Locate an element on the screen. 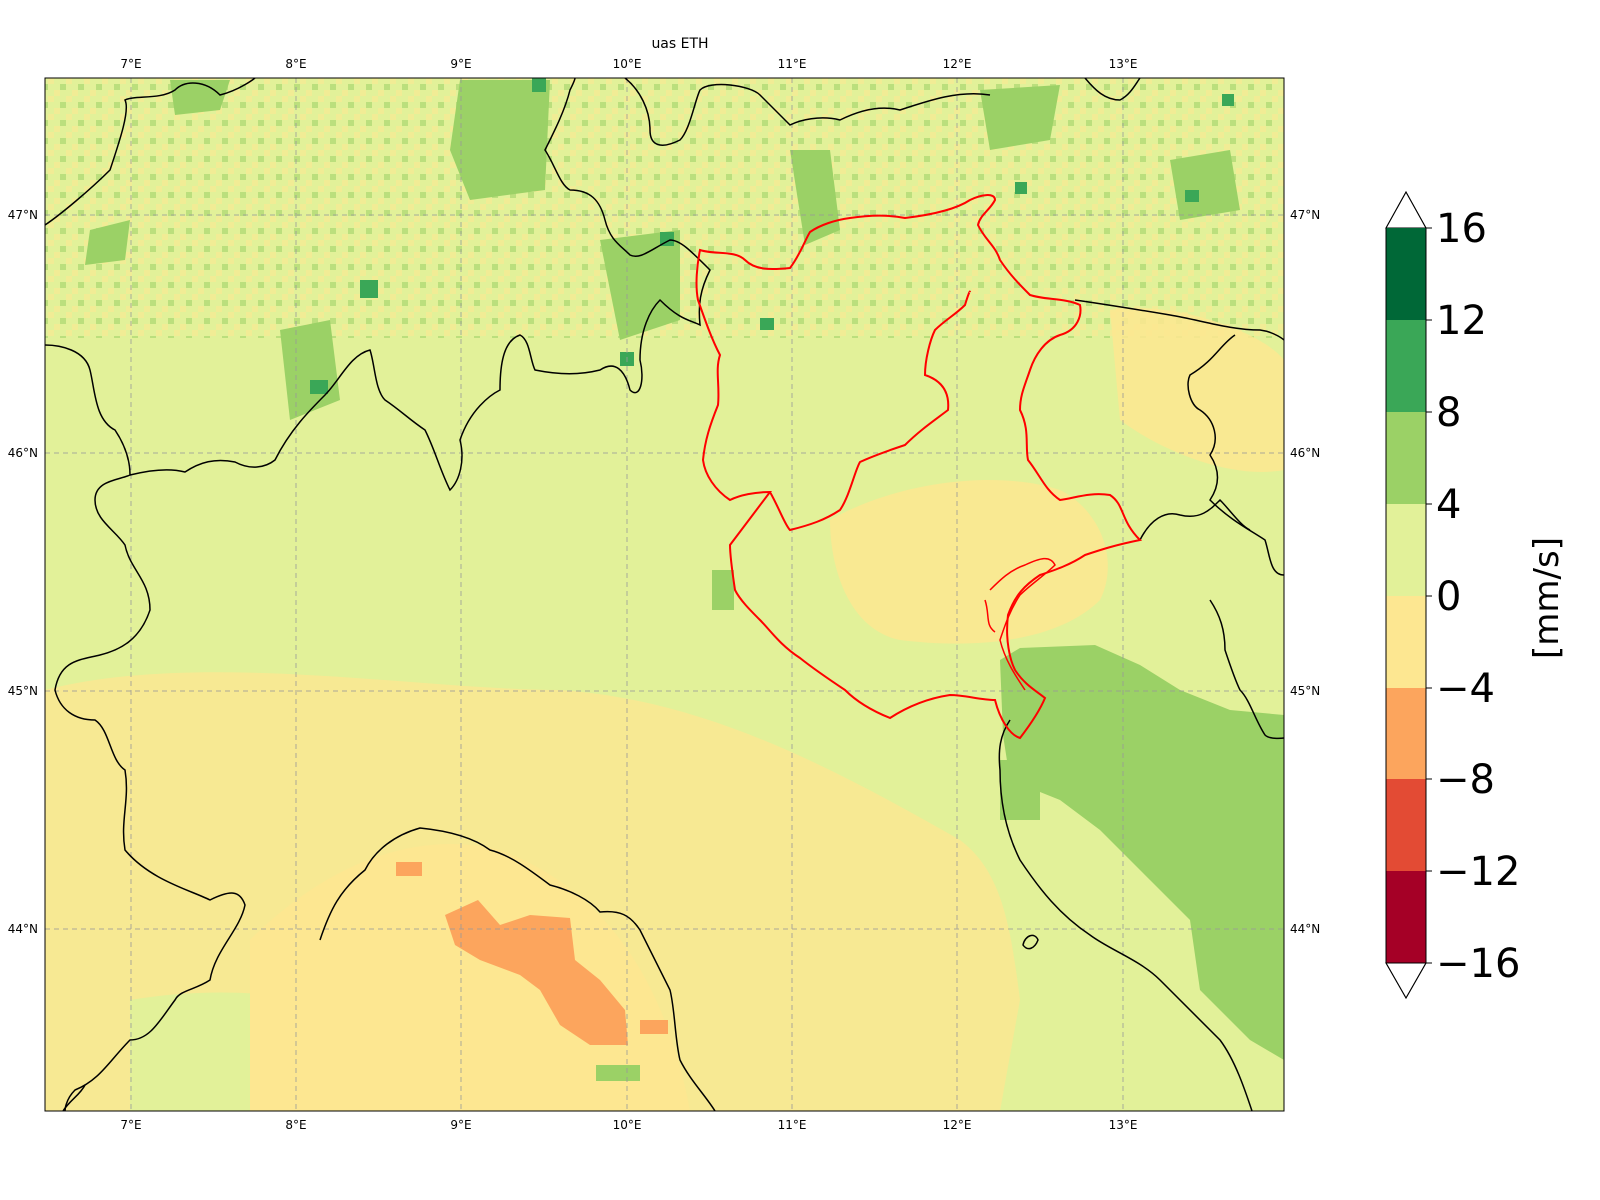 This screenshot has height=1200, width=1600. adriatic-low-patch is located at coordinates (1020, 790).